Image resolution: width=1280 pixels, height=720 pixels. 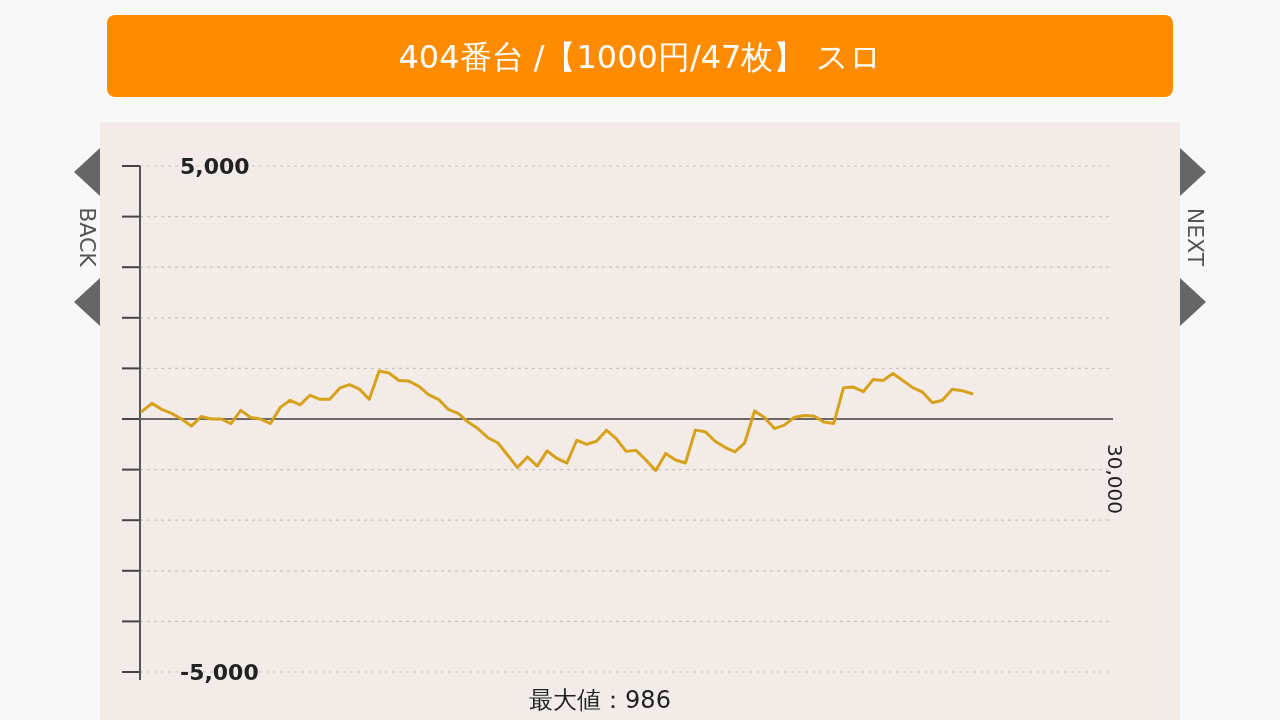 I want to click on y-tick-label: 5,000, so click(x=215, y=166).